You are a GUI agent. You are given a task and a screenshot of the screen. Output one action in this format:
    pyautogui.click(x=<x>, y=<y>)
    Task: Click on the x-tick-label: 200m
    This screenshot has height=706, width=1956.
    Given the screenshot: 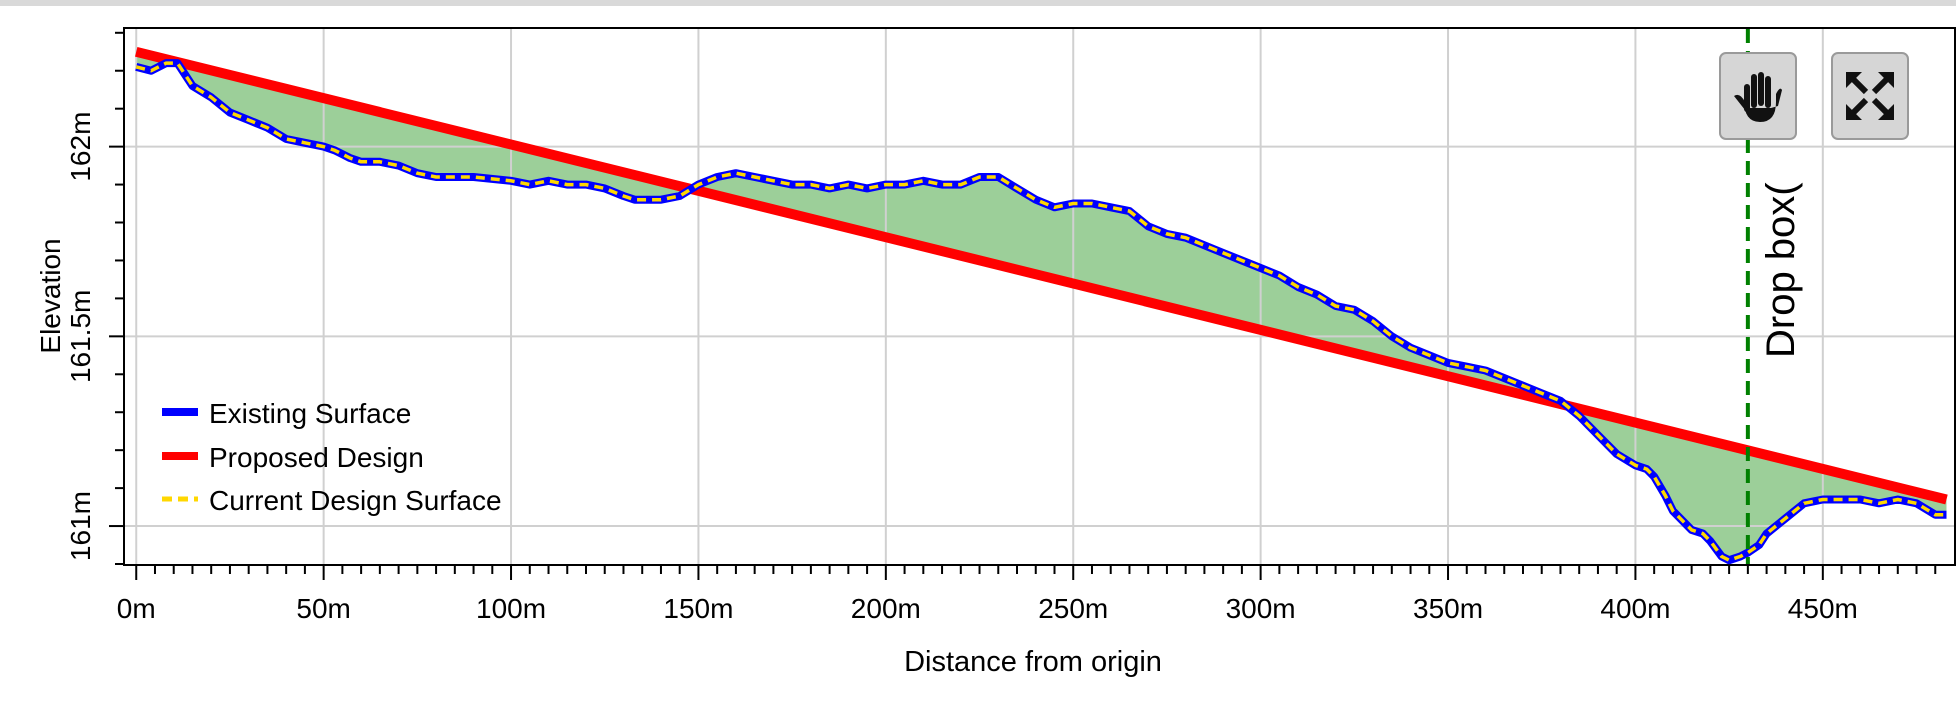 What is the action you would take?
    pyautogui.click(x=886, y=608)
    